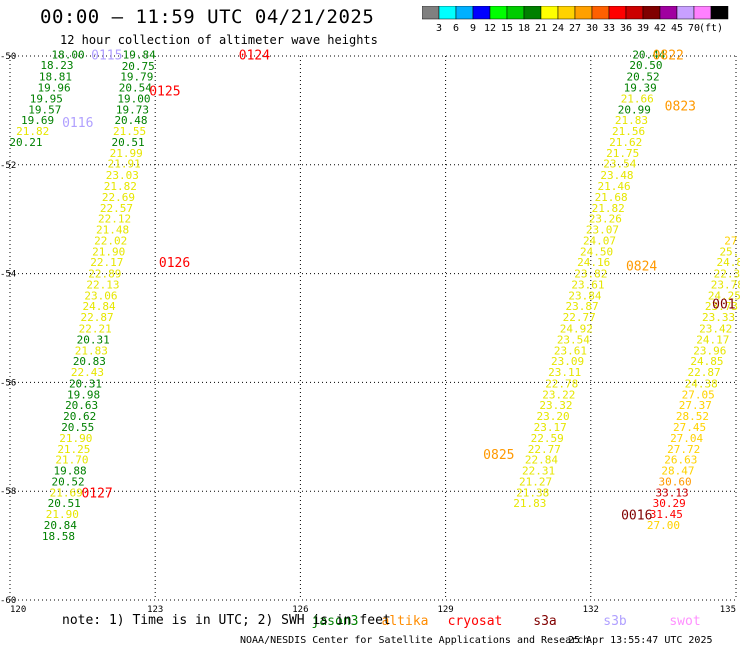  Describe the element at coordinates (118, 197) in the screenshot. I see `wave-height-value: 22.69` at that location.